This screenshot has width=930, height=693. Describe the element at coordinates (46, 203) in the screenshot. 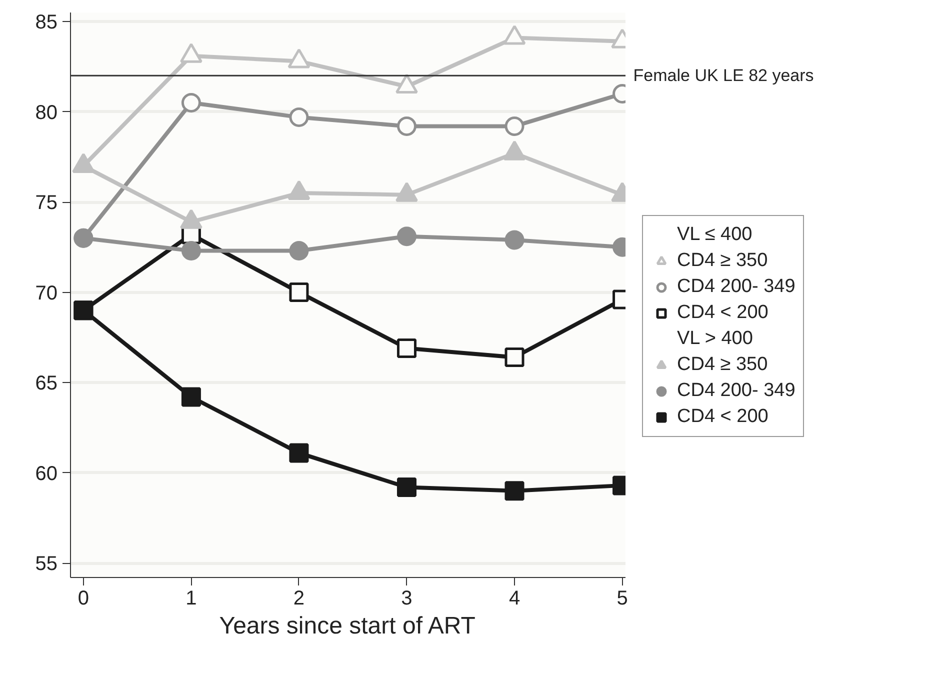

I see `y-tick-label: 75` at that location.